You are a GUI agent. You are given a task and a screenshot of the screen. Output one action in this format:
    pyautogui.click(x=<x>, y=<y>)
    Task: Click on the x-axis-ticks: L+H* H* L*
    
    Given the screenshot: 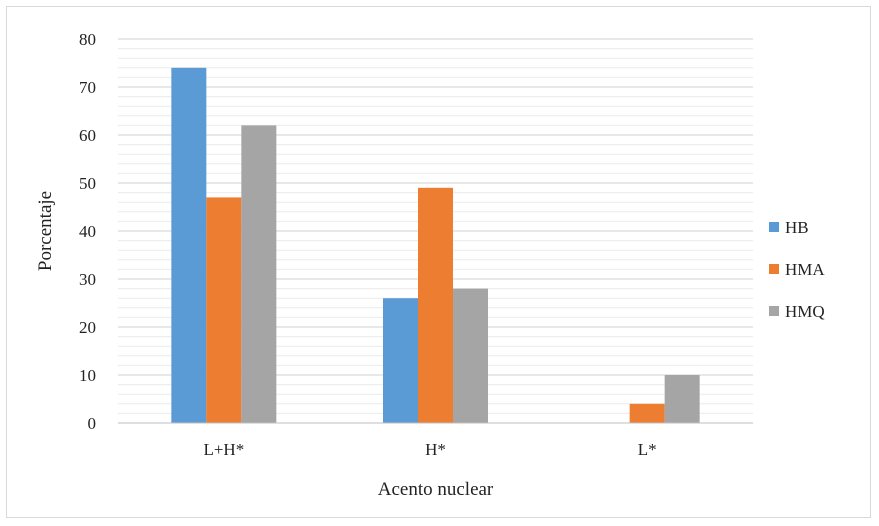 What is the action you would take?
    pyautogui.click(x=429, y=449)
    